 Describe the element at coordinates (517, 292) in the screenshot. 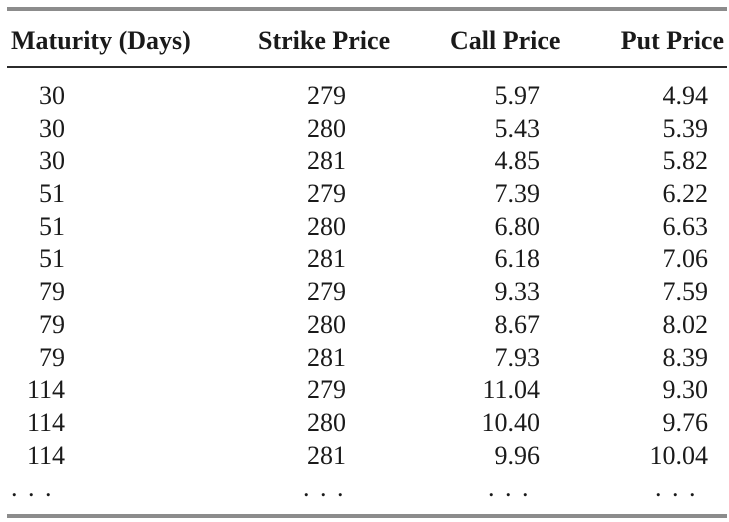

I see `cell-call-price: 9.33` at that location.